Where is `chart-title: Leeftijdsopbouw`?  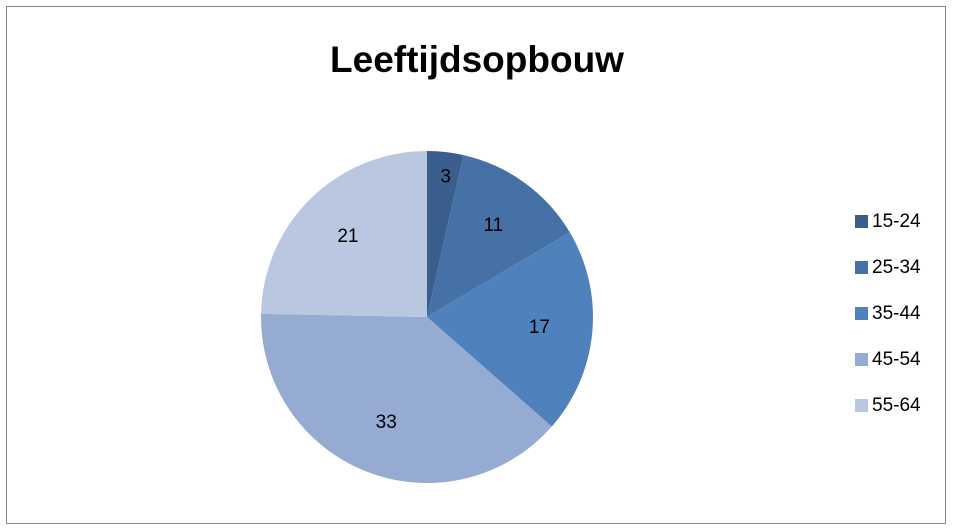
chart-title: Leeftijdsopbouw is located at coordinates (477, 59).